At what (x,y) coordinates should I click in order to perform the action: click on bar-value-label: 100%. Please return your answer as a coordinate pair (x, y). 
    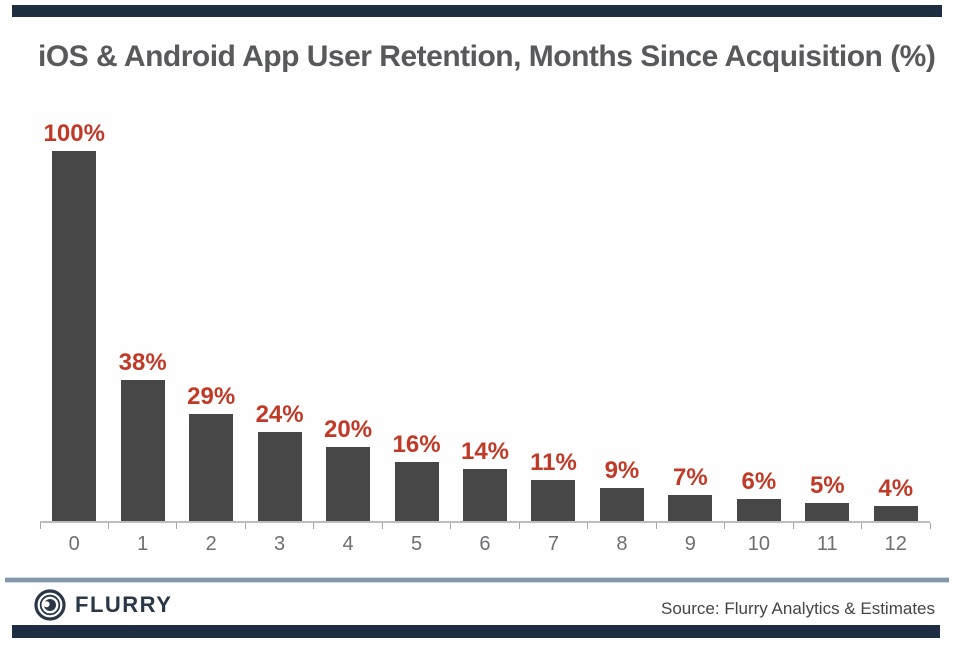
    Looking at the image, I should click on (74, 133).